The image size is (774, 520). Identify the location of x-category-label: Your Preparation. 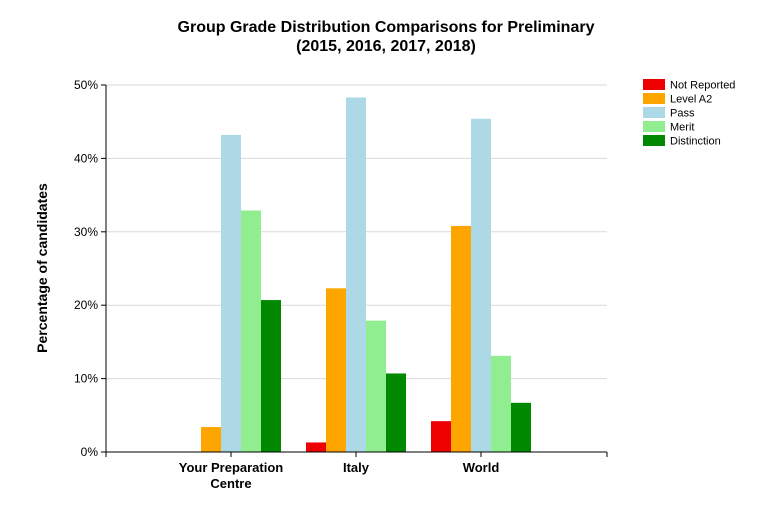
(231, 467).